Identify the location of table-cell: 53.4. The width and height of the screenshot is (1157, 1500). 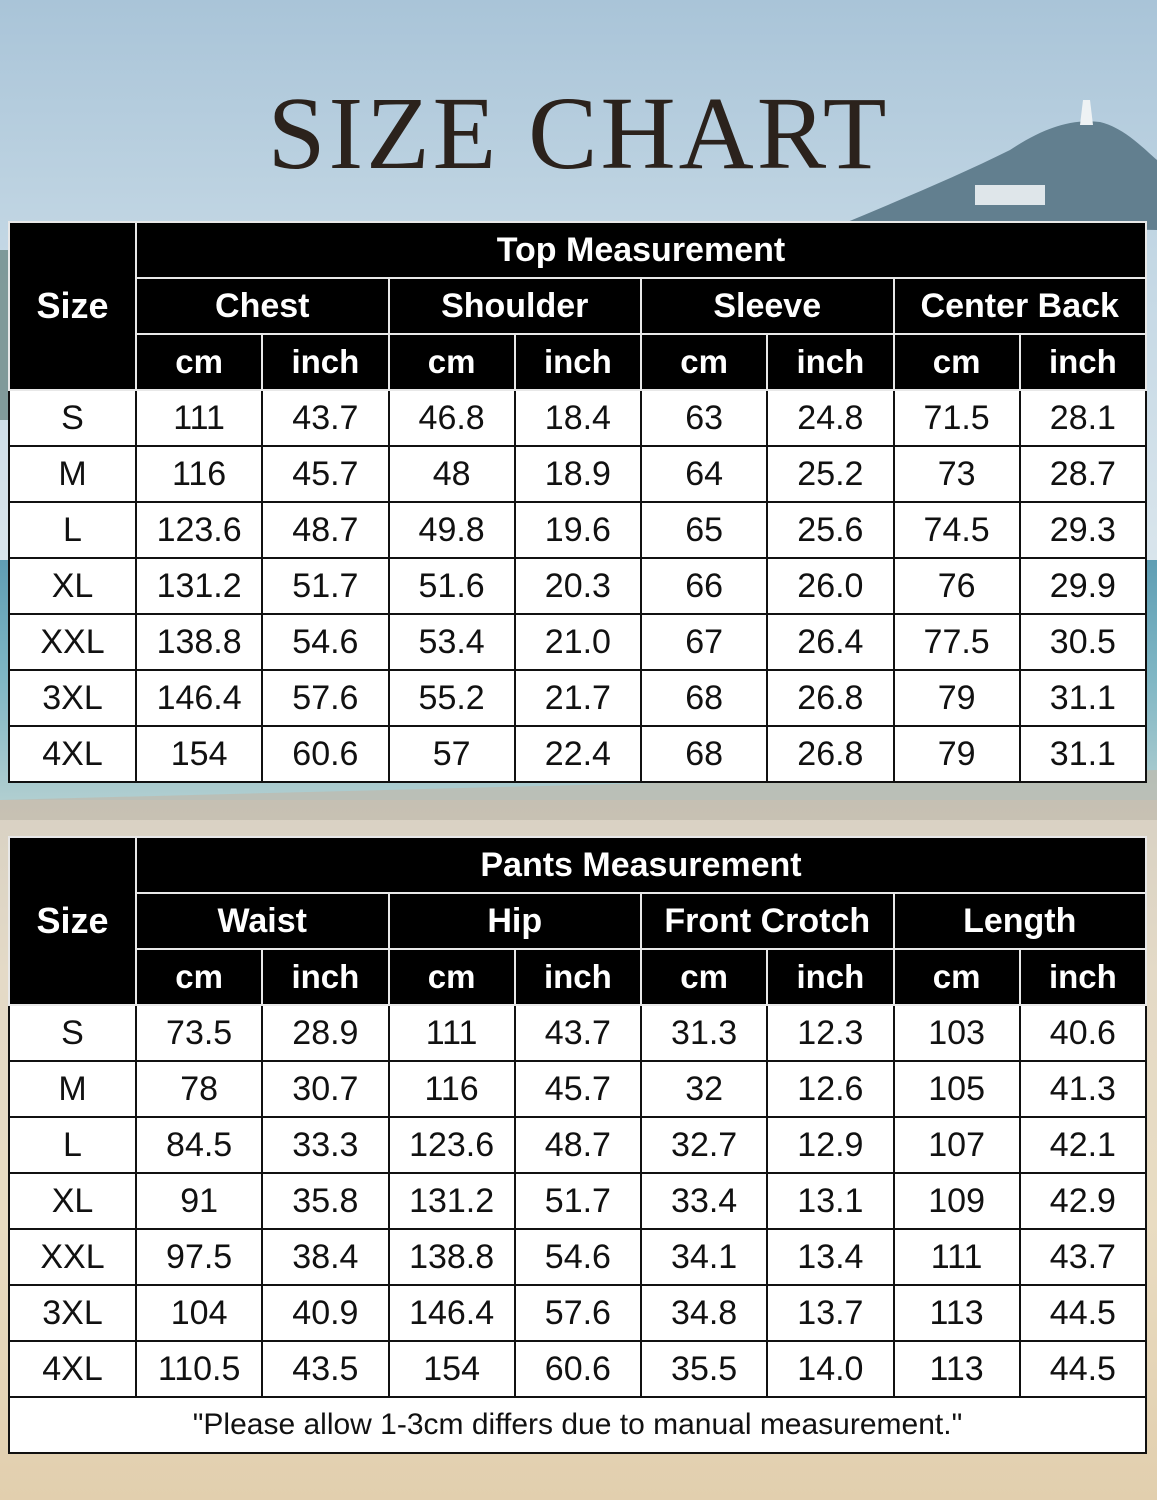
(451, 642).